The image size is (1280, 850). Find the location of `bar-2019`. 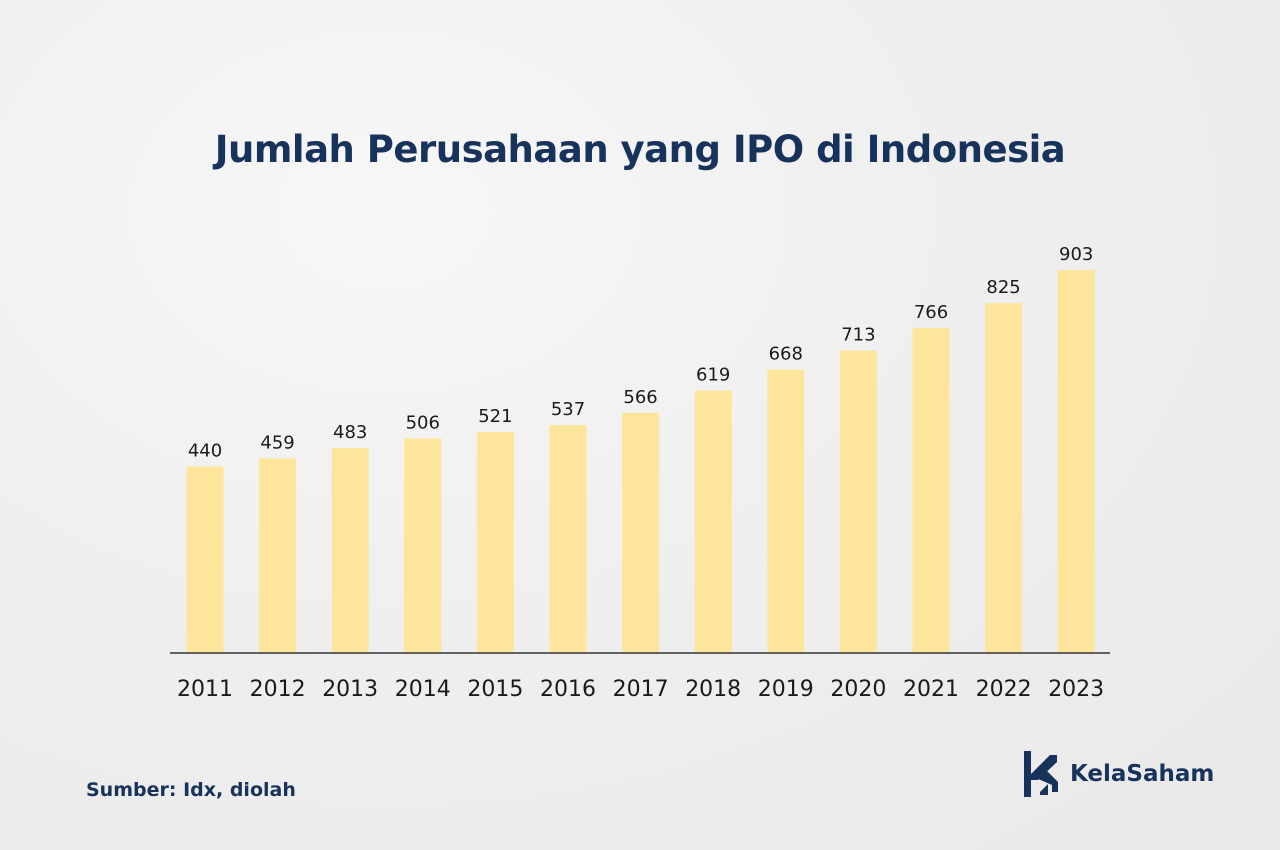

bar-2019 is located at coordinates (786, 511).